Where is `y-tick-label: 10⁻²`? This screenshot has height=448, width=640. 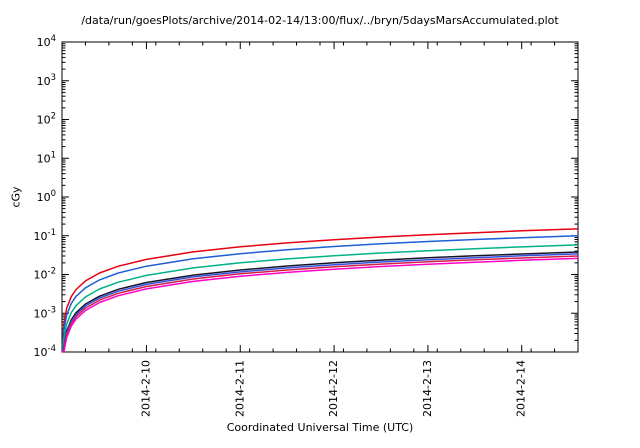
y-tick-label: 10⁻² is located at coordinates (45, 274).